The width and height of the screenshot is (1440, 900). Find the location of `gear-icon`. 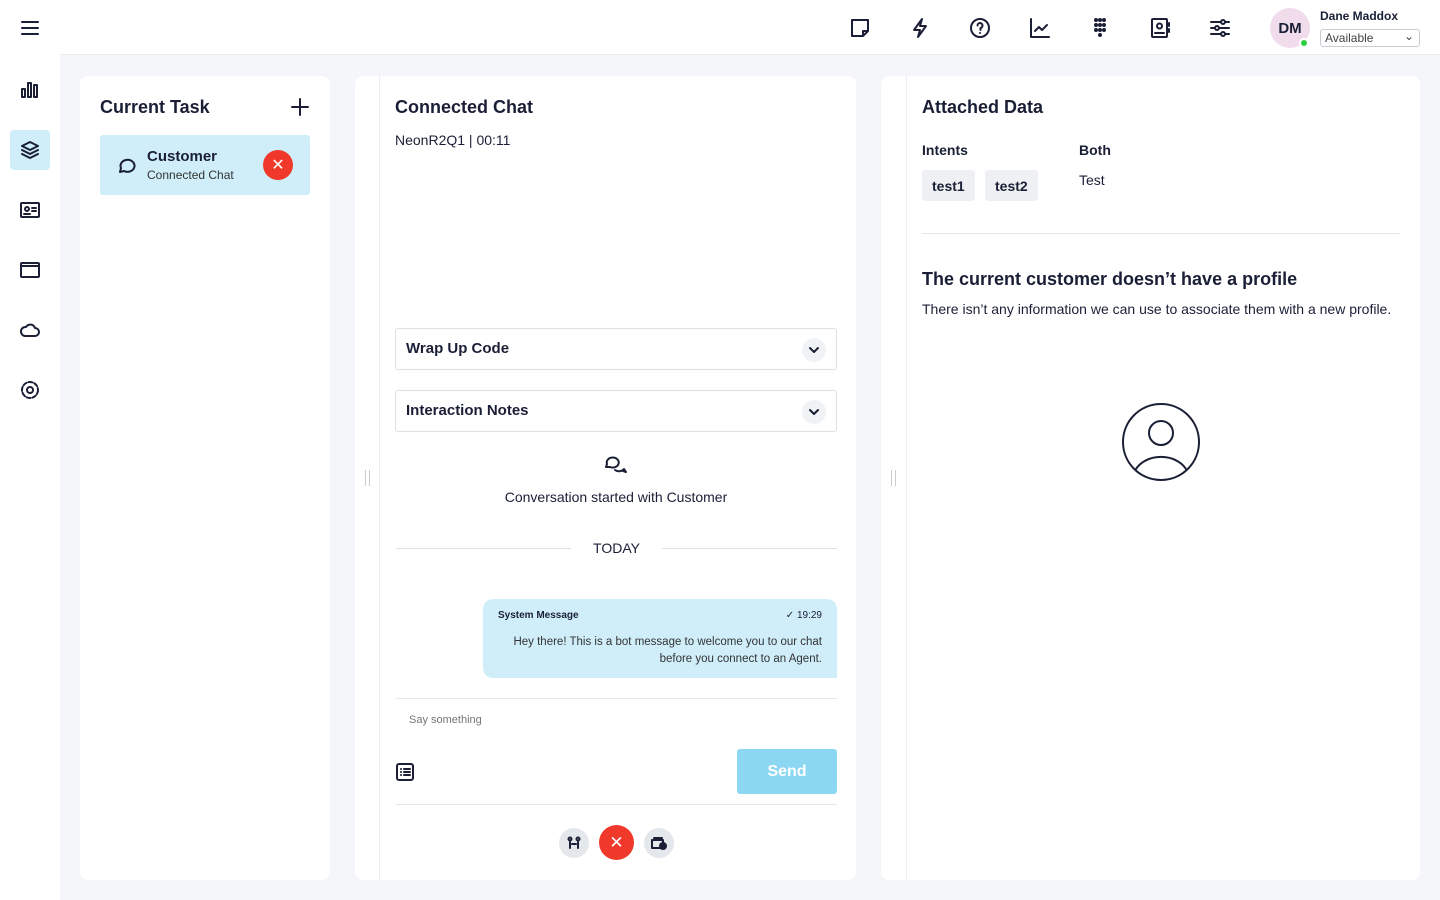

gear-icon is located at coordinates (30, 390).